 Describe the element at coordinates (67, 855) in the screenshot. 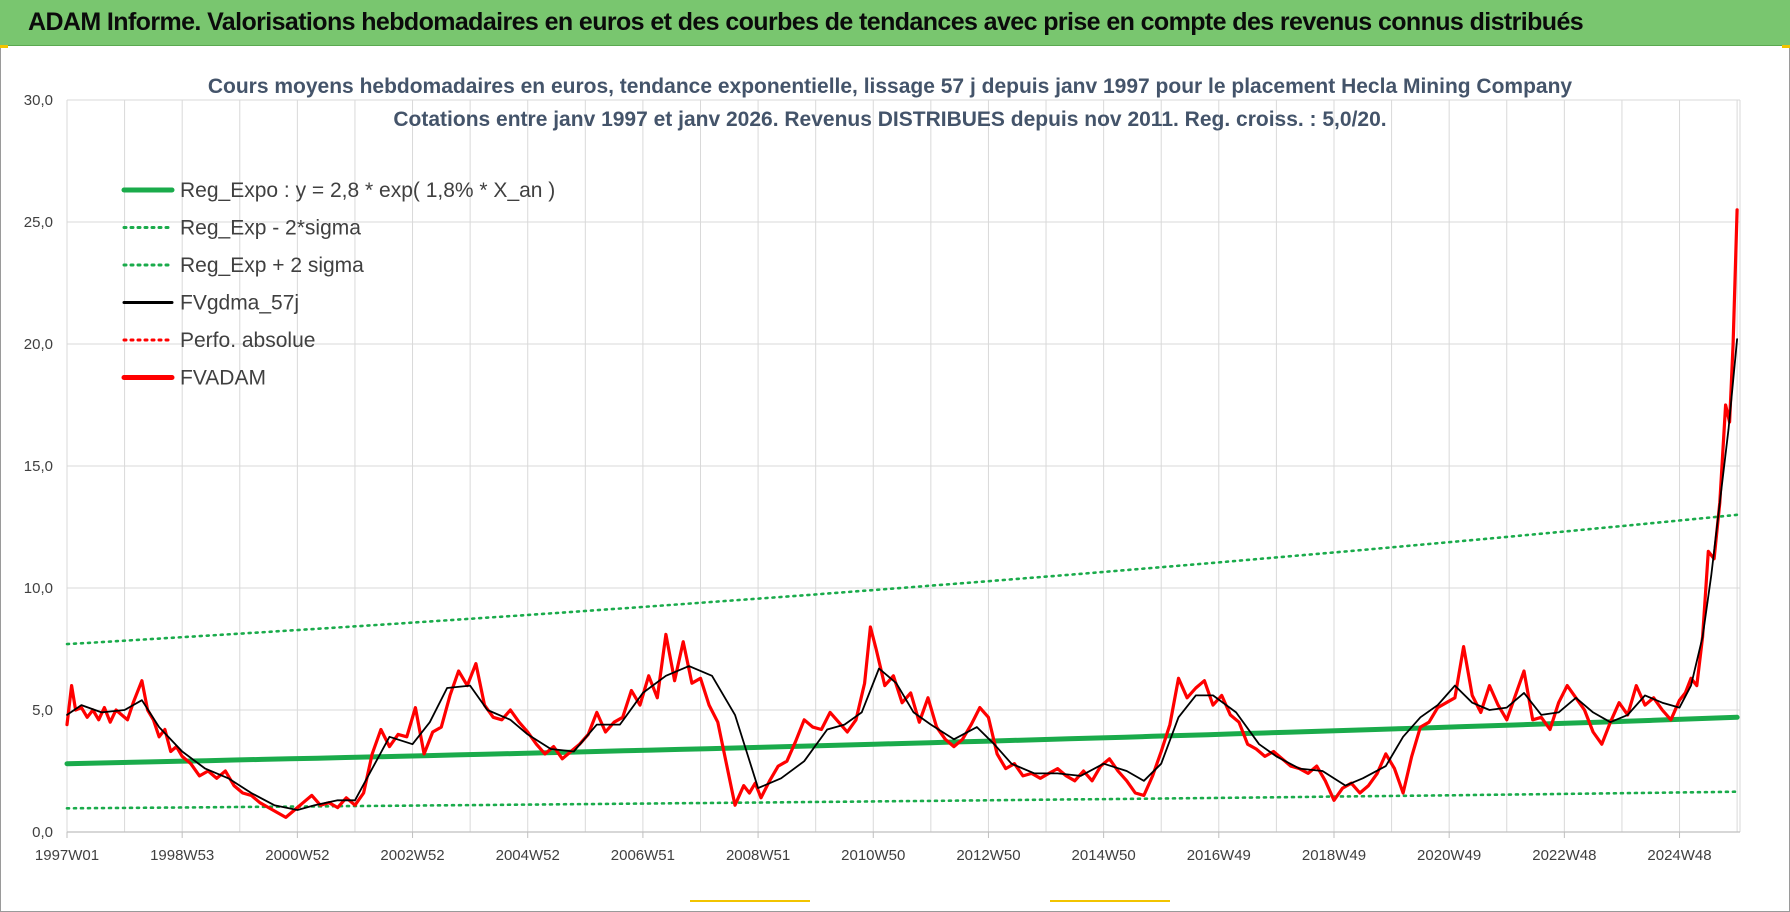

I see `x-tick-label: 1997W01` at that location.